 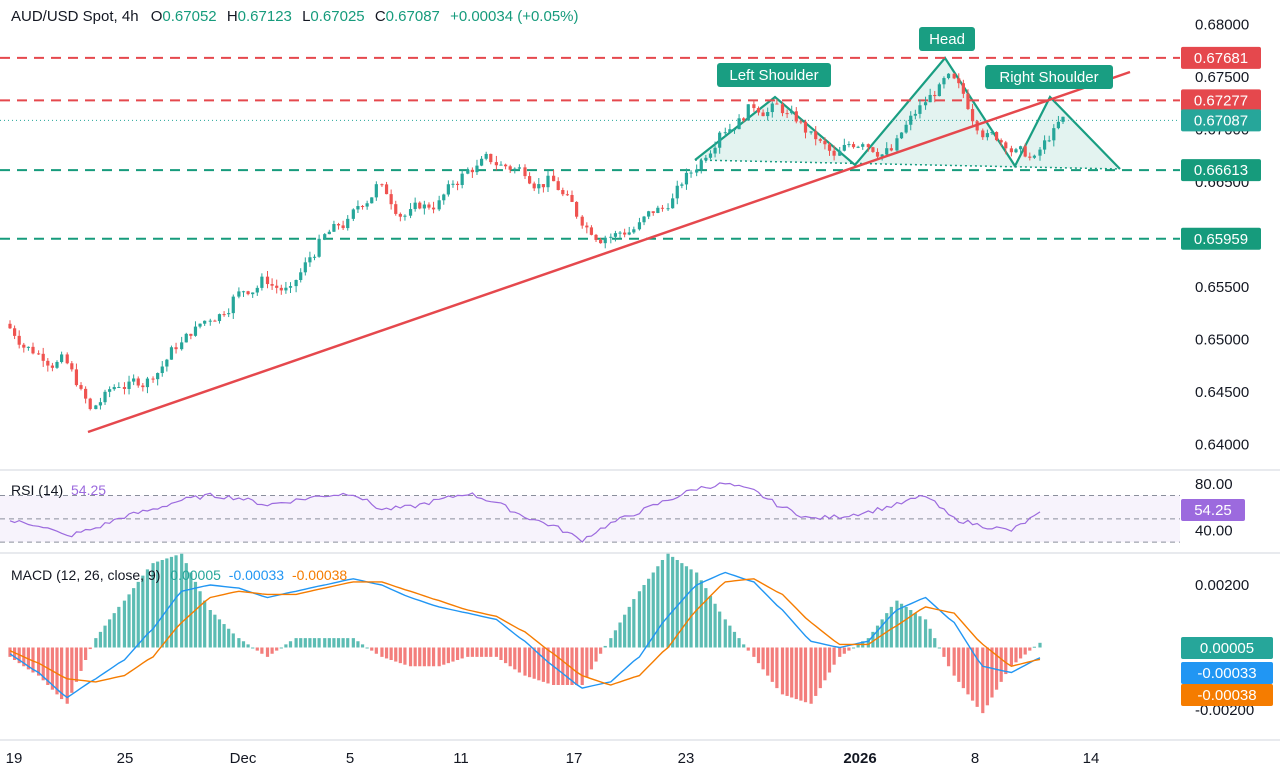 What do you see at coordinates (1222, 287) in the screenshot?
I see `price-tick-label: 0.65500` at bounding box center [1222, 287].